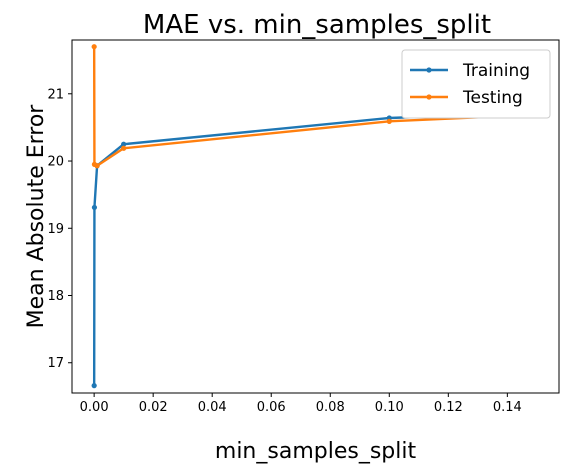 The image size is (576, 475). I want to click on x-axis-label: min_samples_split, so click(316, 451).